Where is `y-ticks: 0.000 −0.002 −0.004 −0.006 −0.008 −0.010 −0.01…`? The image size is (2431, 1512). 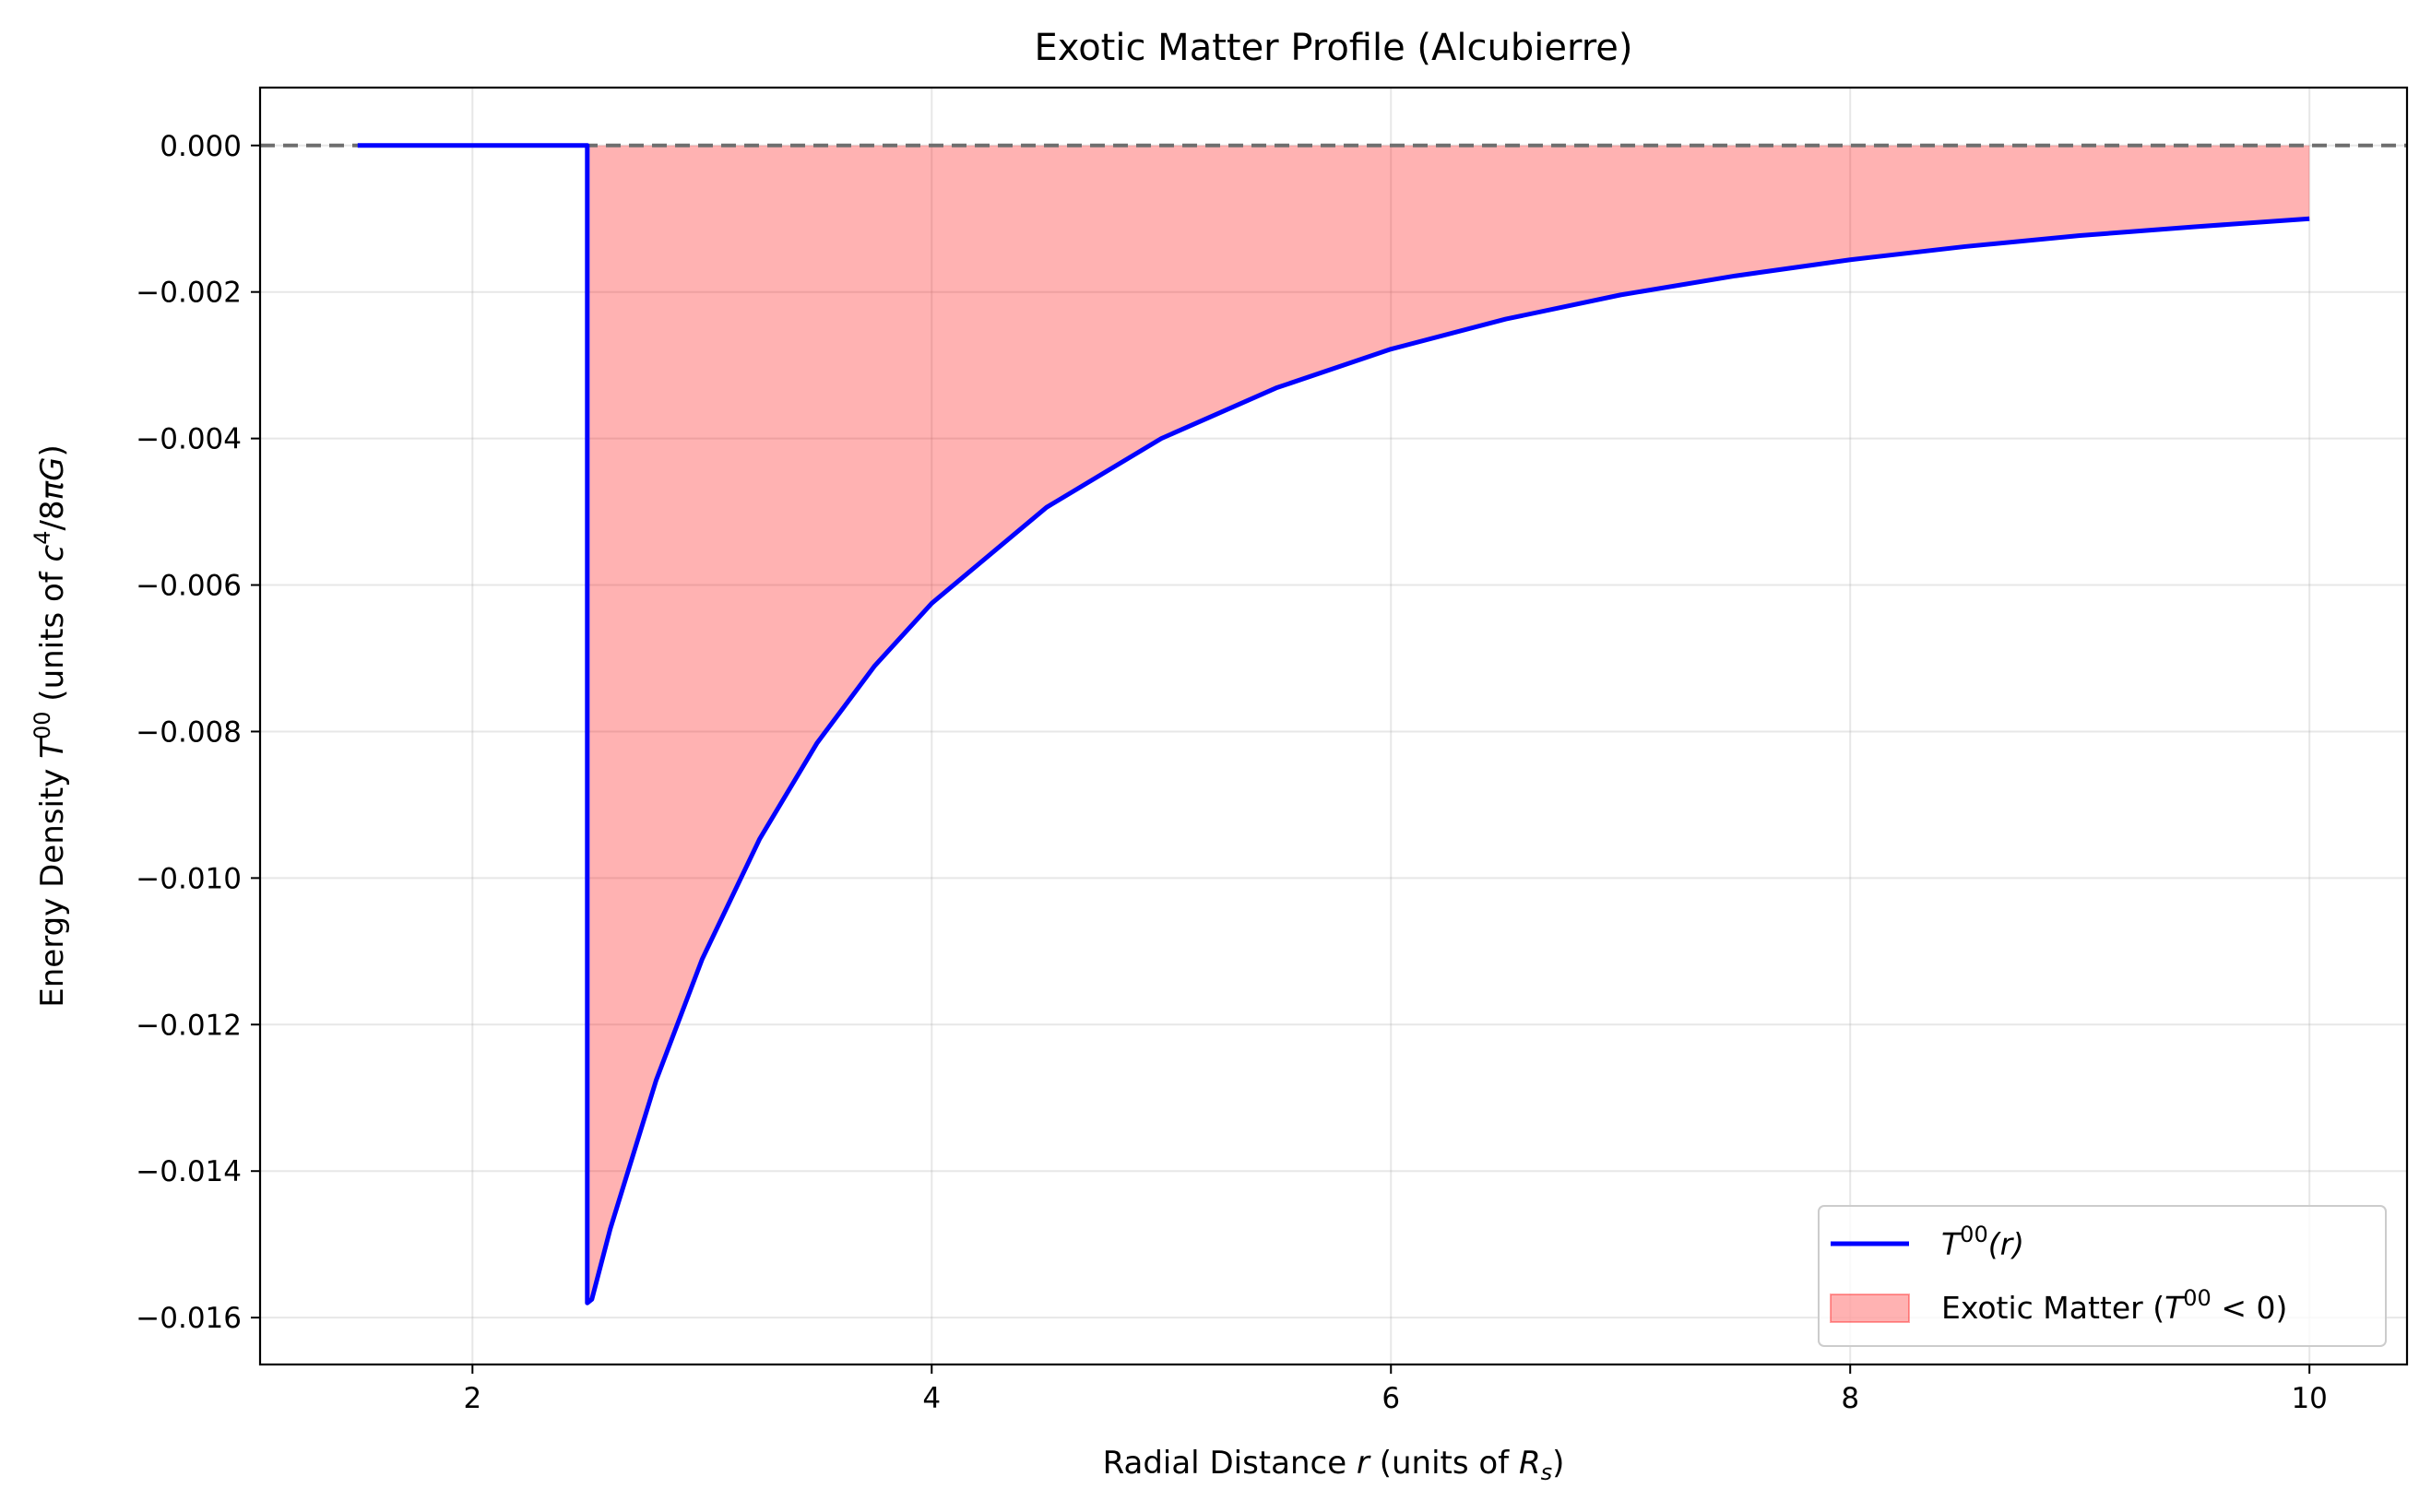 y-ticks: 0.000 −0.002 −0.004 −0.006 −0.008 −0.010 −0.01… is located at coordinates (198, 732).